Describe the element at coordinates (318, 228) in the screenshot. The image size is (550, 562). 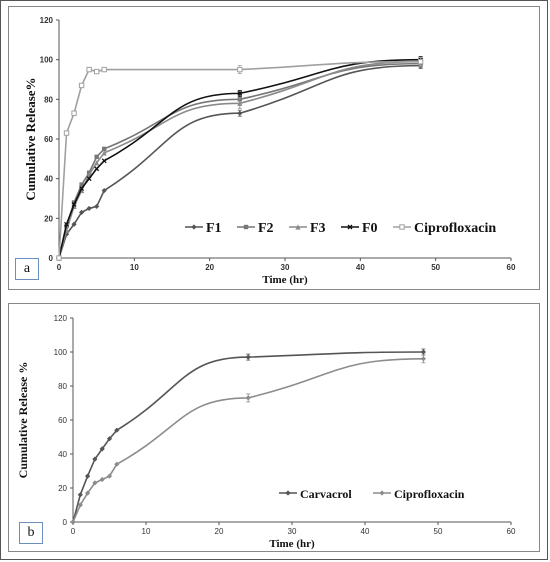
I see `legend-label: F3` at that location.